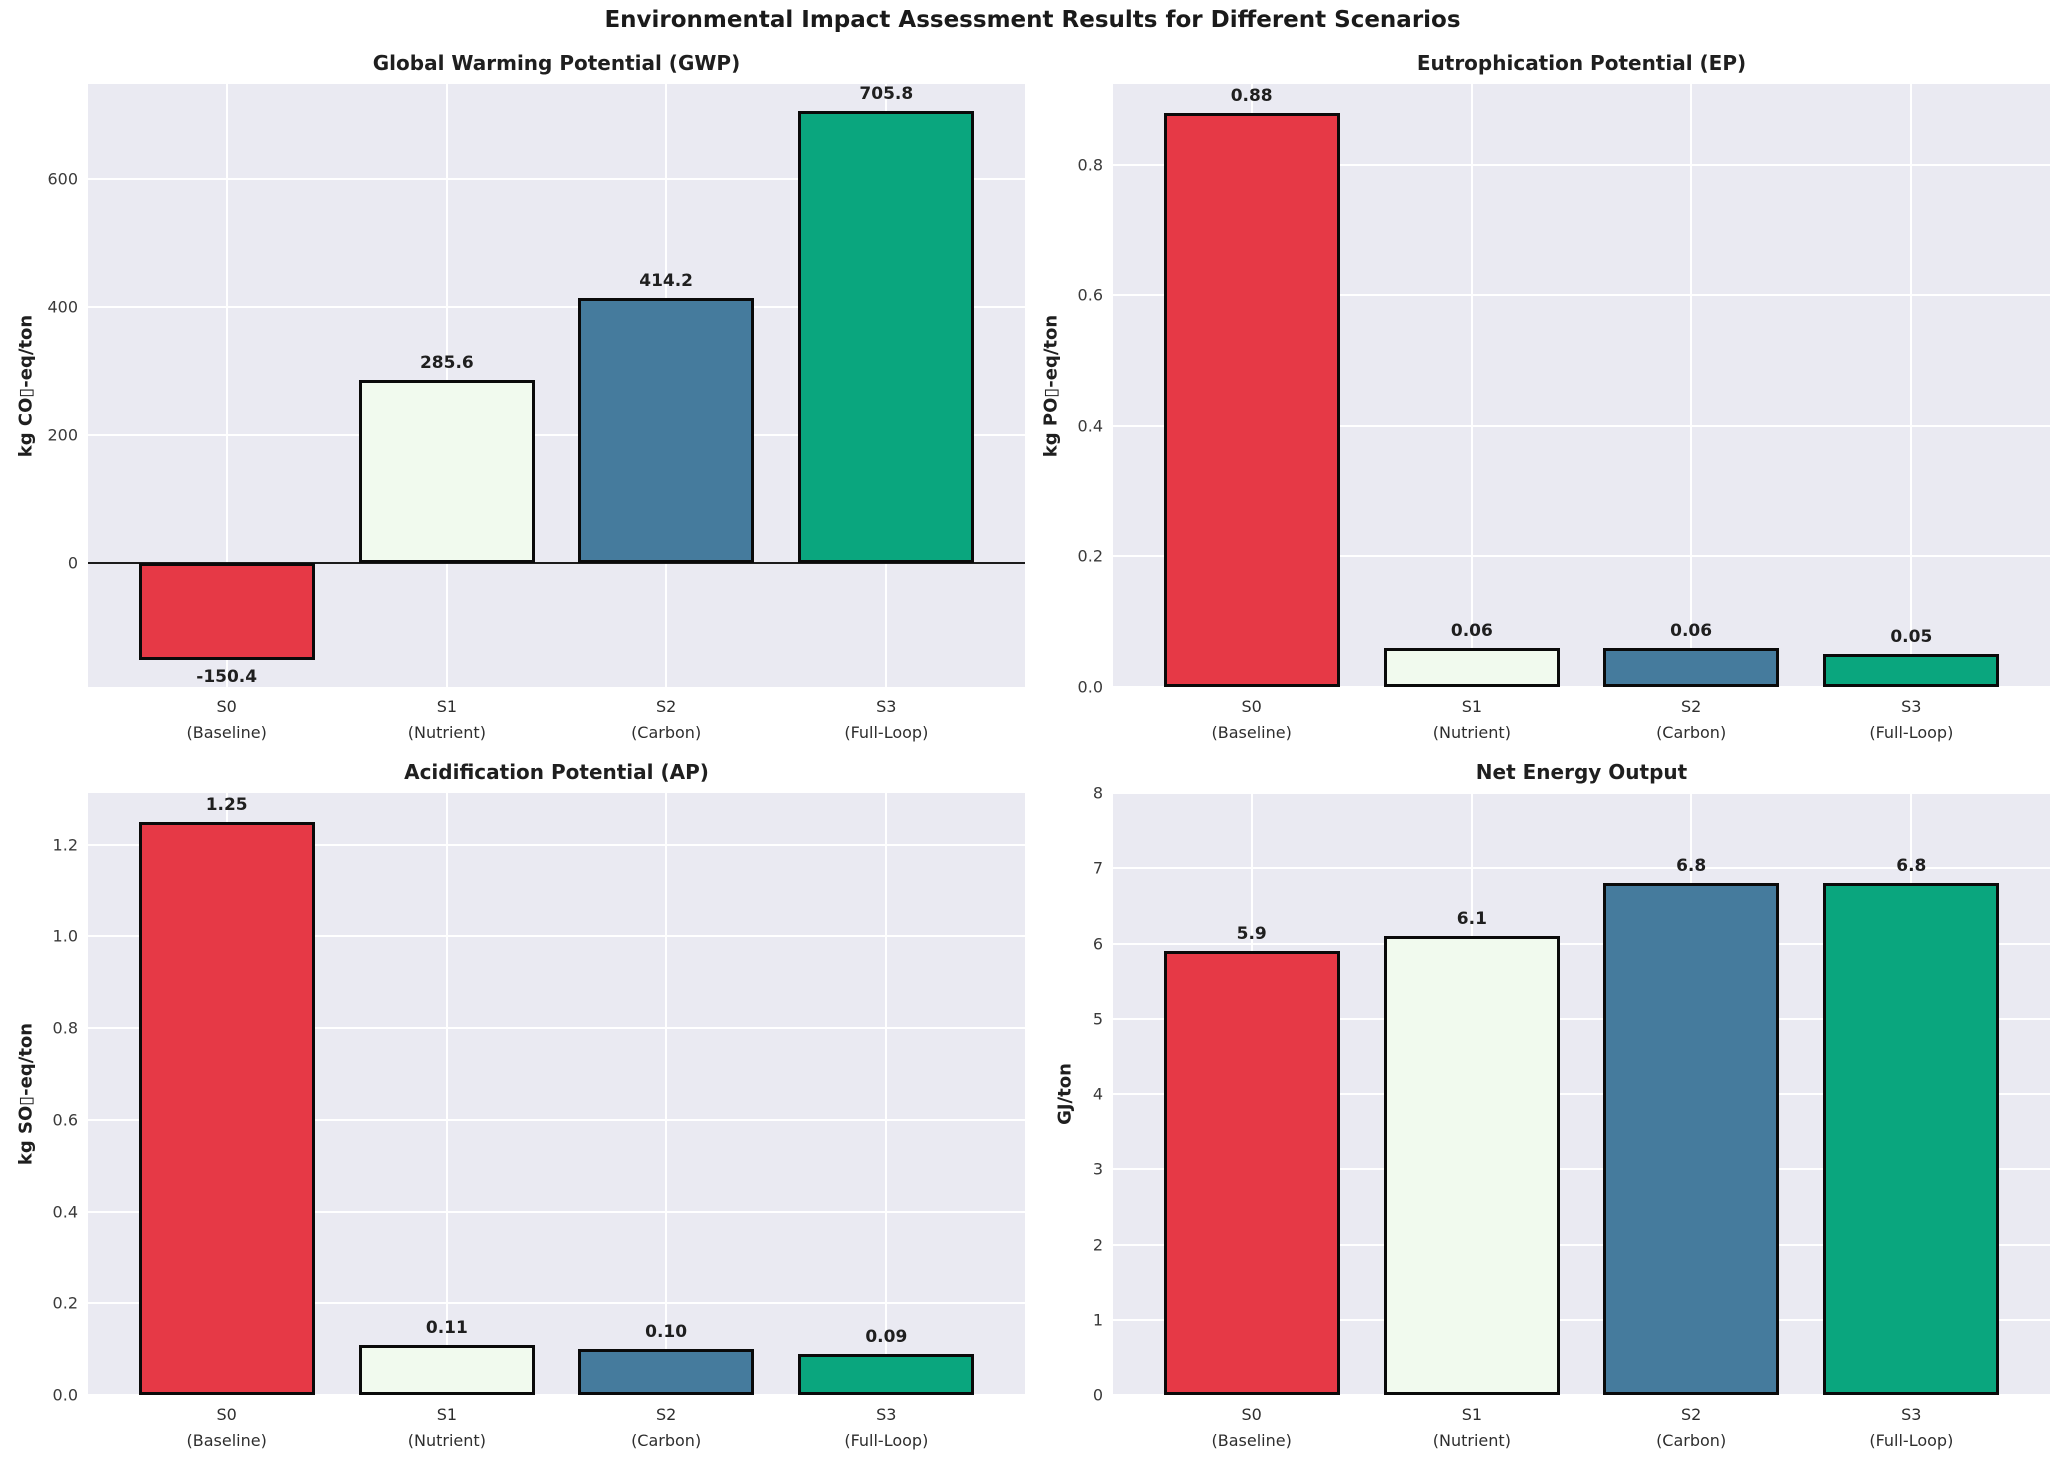 Image resolution: width=2065 pixels, height=1460 pixels. I want to click on y-tick-label: 600, so click(62, 179).